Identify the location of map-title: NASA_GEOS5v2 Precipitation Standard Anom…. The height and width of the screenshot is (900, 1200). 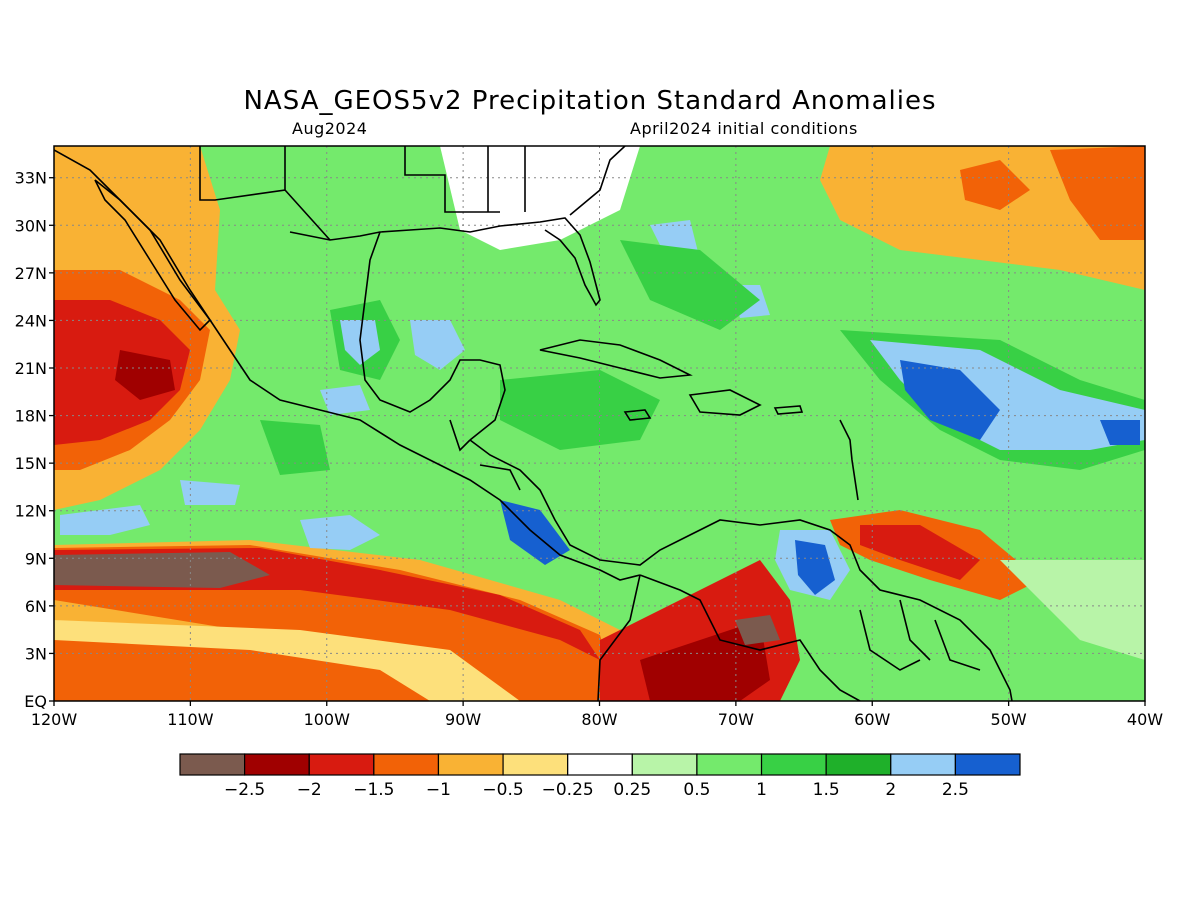
(590, 101).